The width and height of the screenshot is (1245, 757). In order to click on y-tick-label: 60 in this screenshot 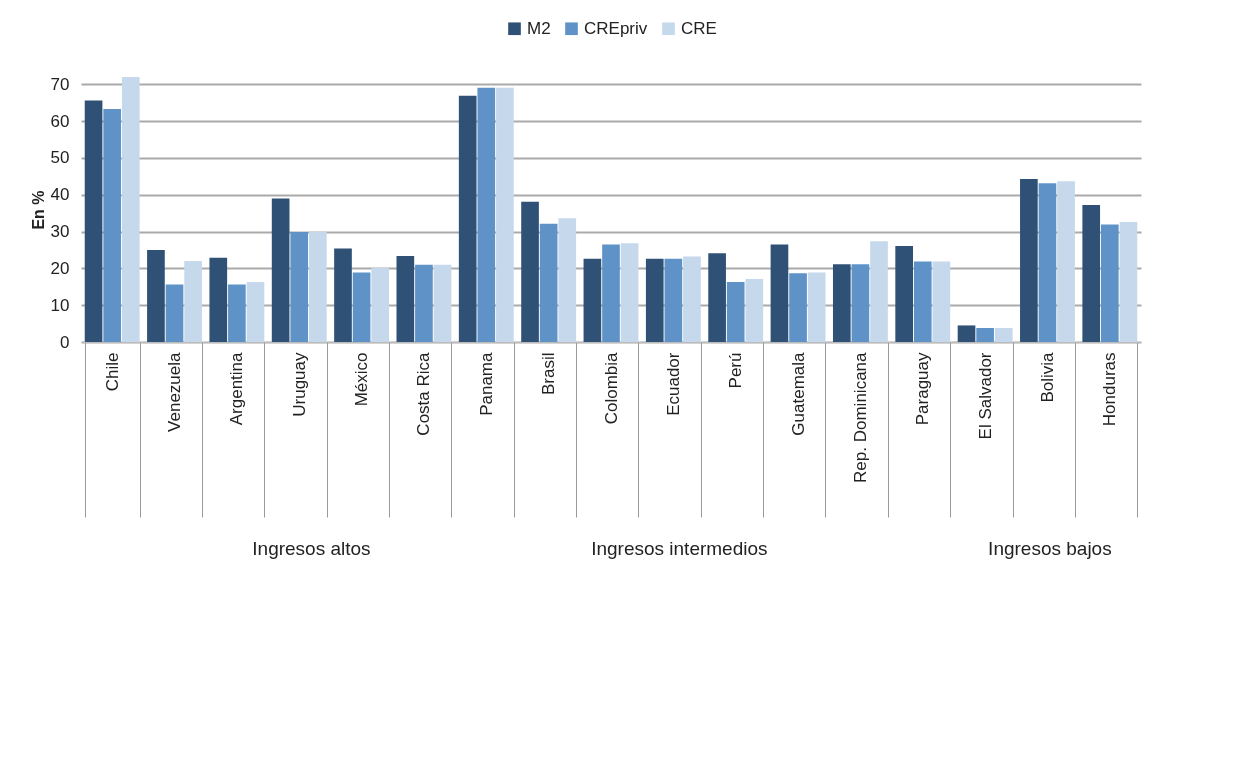, I will do `click(60, 121)`.